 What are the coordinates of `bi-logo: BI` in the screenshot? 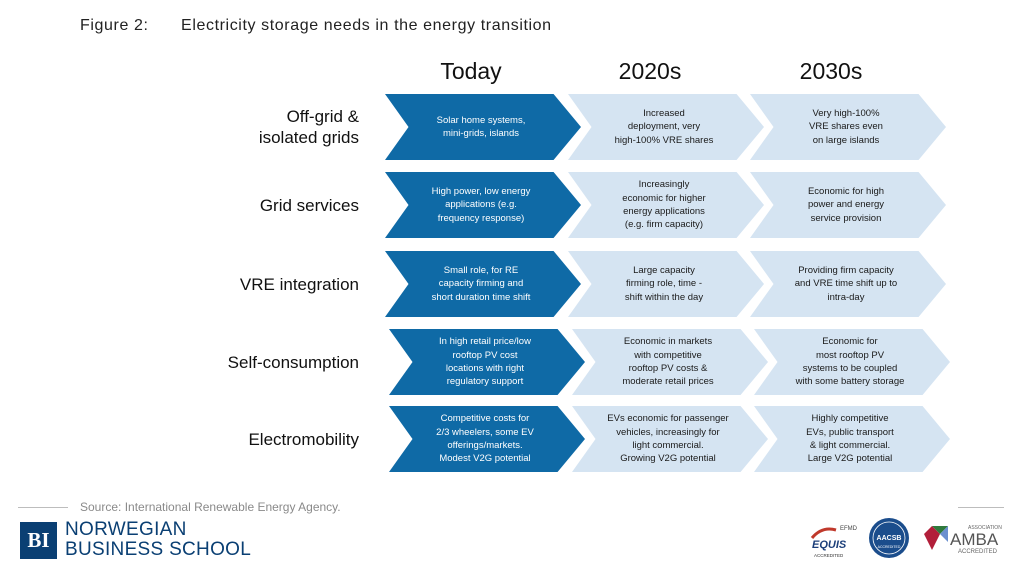 It's located at (38, 540).